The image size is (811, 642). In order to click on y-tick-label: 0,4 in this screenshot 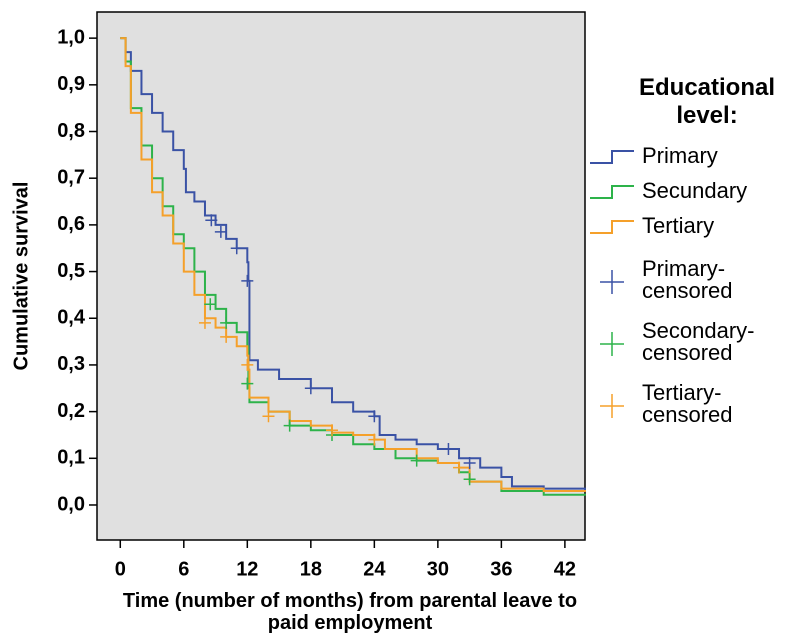, I will do `click(71, 318)`.